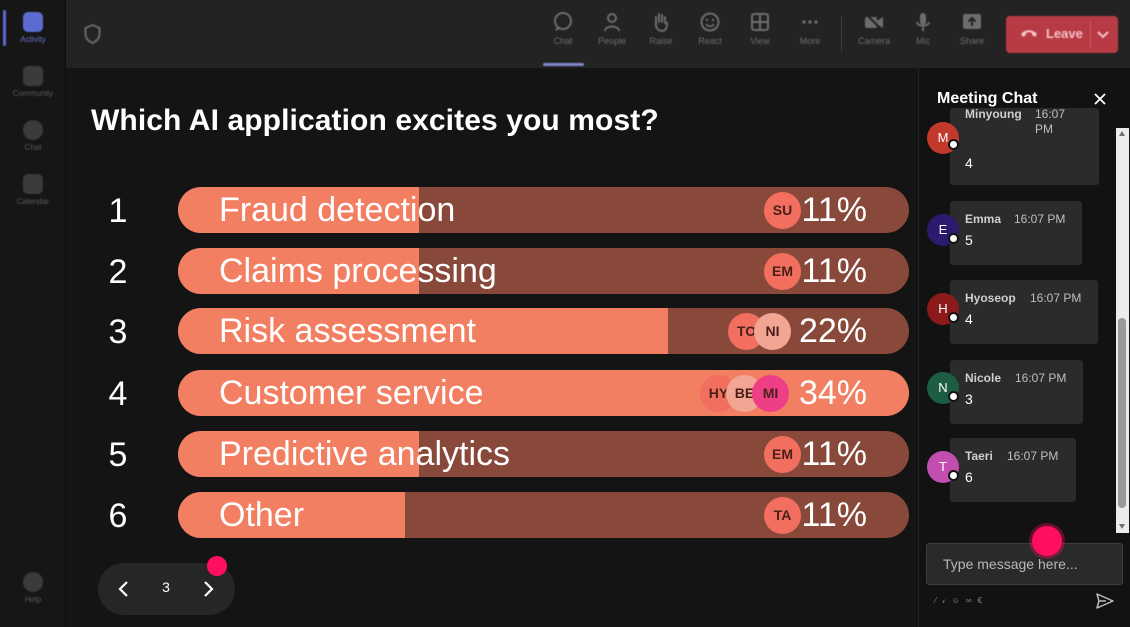 The height and width of the screenshot is (627, 1130). I want to click on message-text: 3, so click(969, 399).